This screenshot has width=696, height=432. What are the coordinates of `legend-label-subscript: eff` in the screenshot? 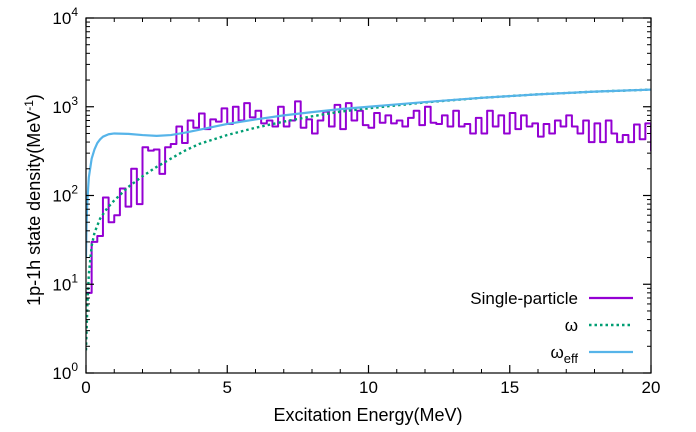 It's located at (571, 358).